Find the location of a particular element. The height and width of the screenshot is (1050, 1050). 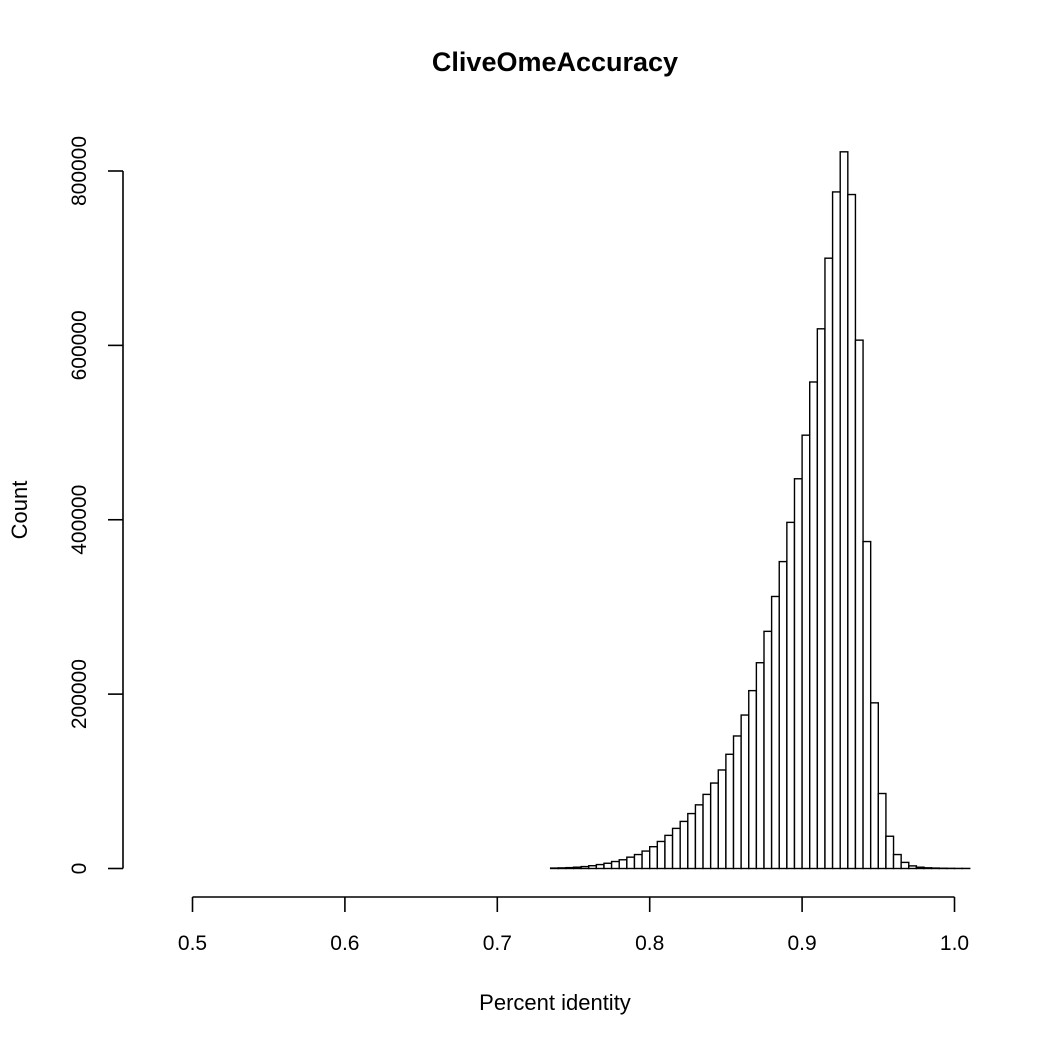

x-axis: 0.5 0.6 0.7 0.8 0.9 1.0 is located at coordinates (573, 925).